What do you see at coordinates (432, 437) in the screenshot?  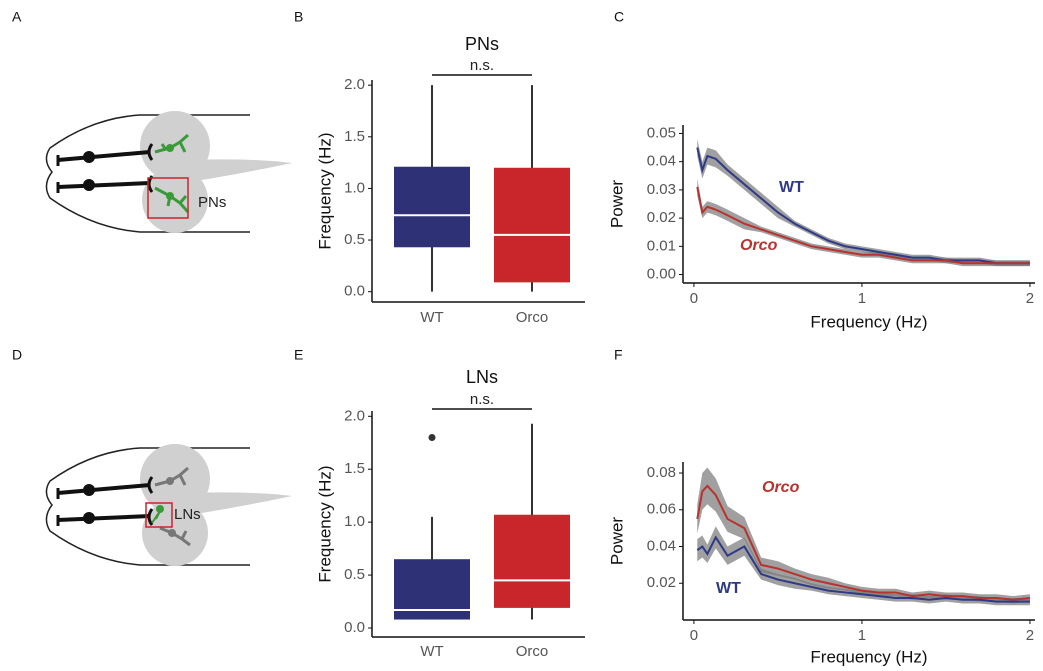 I see `outlier` at bounding box center [432, 437].